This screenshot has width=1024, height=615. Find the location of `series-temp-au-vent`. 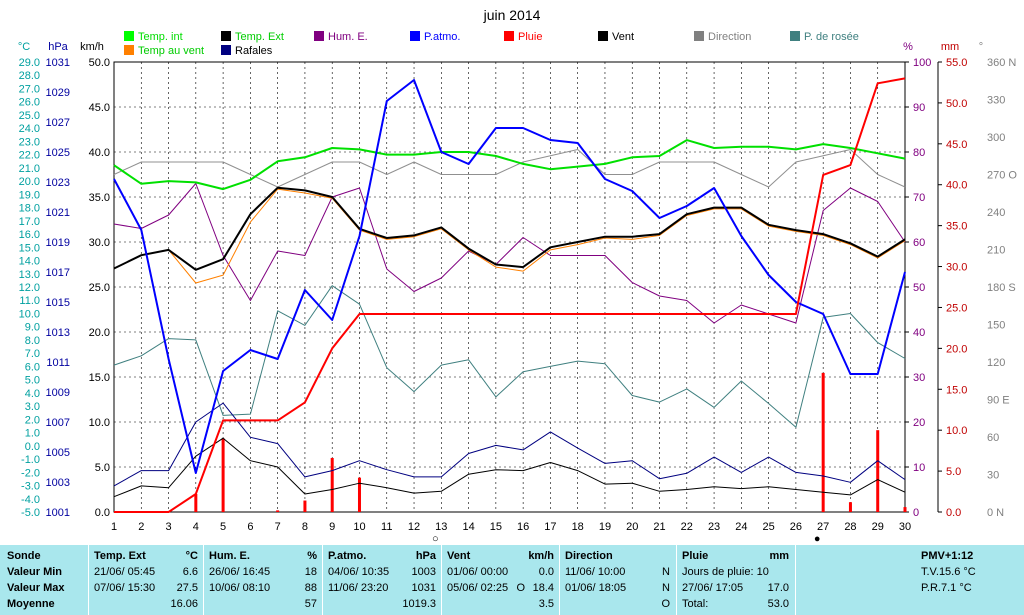

series-temp-au-vent is located at coordinates (509, 236).